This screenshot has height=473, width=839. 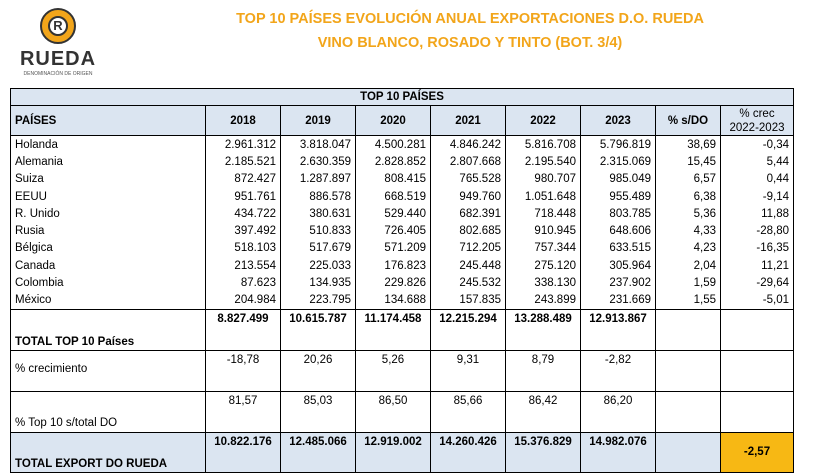 What do you see at coordinates (688, 248) in the screenshot?
I see `share-cell: 4,23` at bounding box center [688, 248].